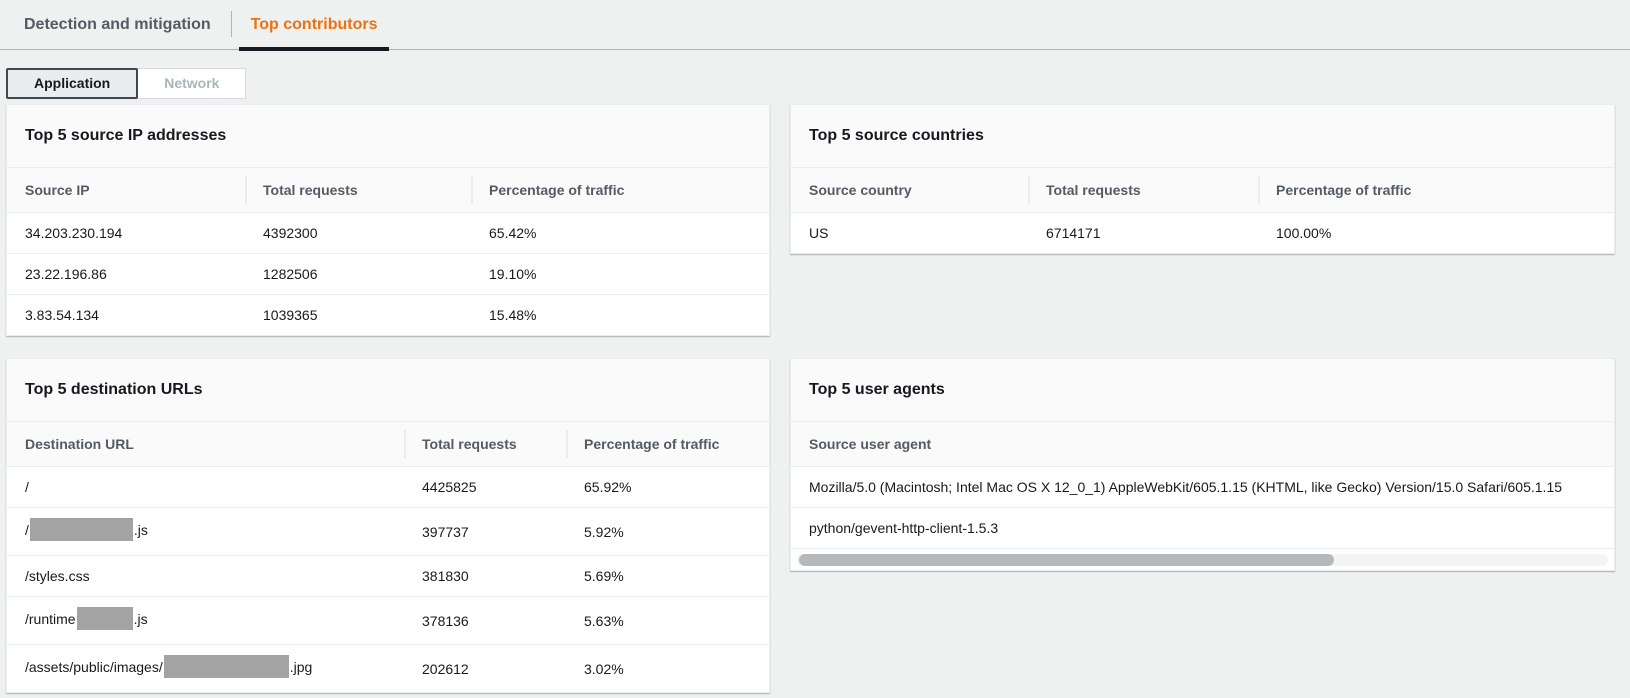  What do you see at coordinates (301, 667) in the screenshot?
I see `url-text: .jpg` at bounding box center [301, 667].